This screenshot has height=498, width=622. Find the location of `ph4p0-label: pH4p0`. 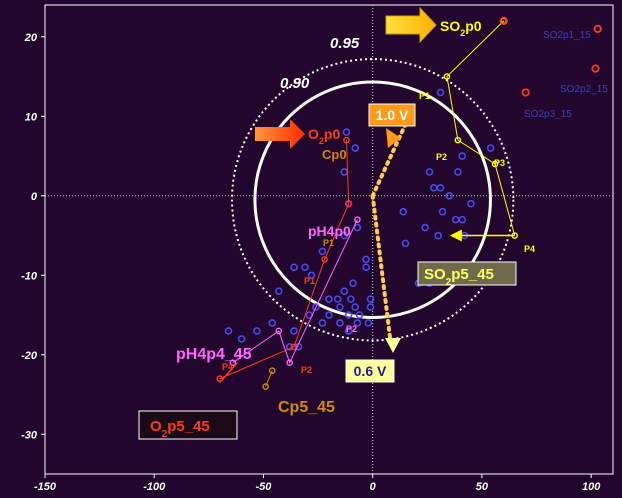

ph4p0-label: pH4p0 is located at coordinates (329, 231).